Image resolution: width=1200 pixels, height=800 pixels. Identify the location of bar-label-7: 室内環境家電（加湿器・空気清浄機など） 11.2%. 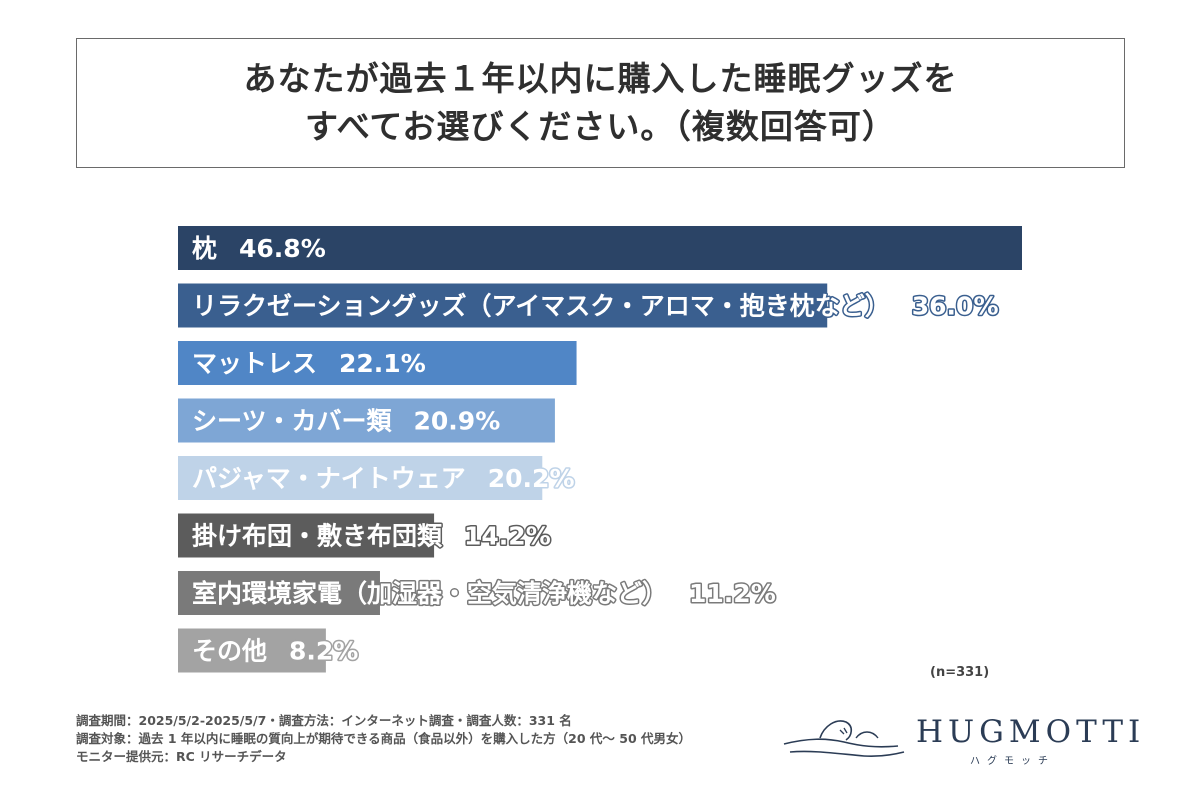
(484, 593).